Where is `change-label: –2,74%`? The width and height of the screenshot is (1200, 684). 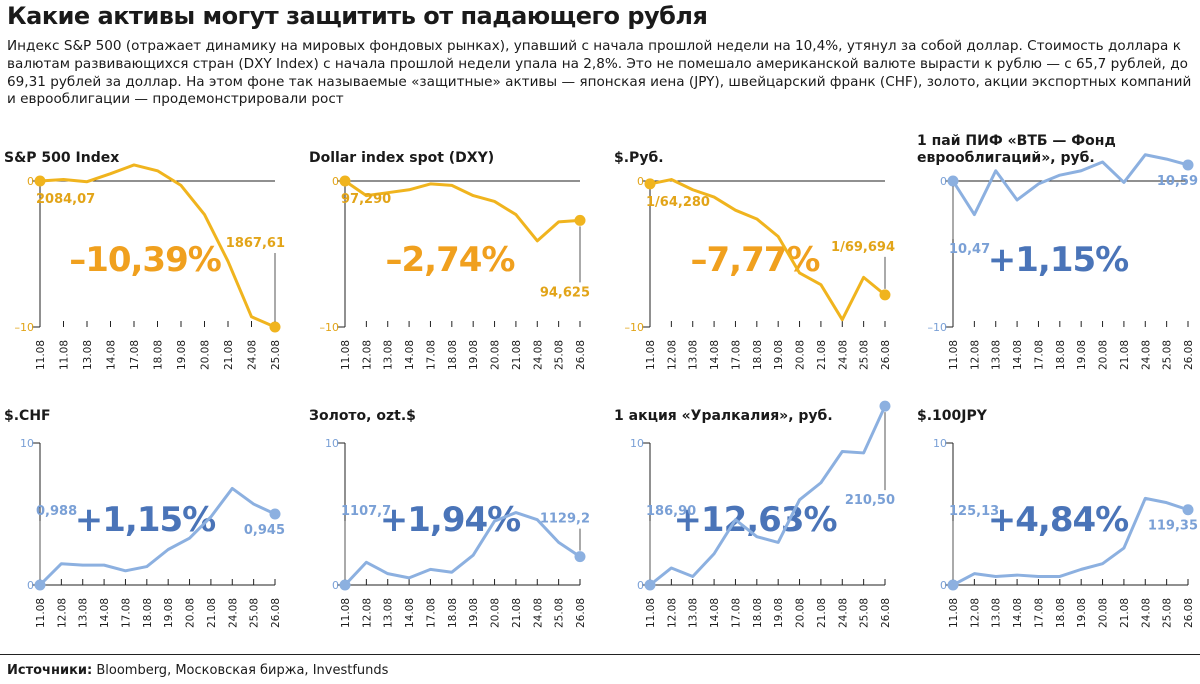 change-label: –2,74% is located at coordinates (450, 260).